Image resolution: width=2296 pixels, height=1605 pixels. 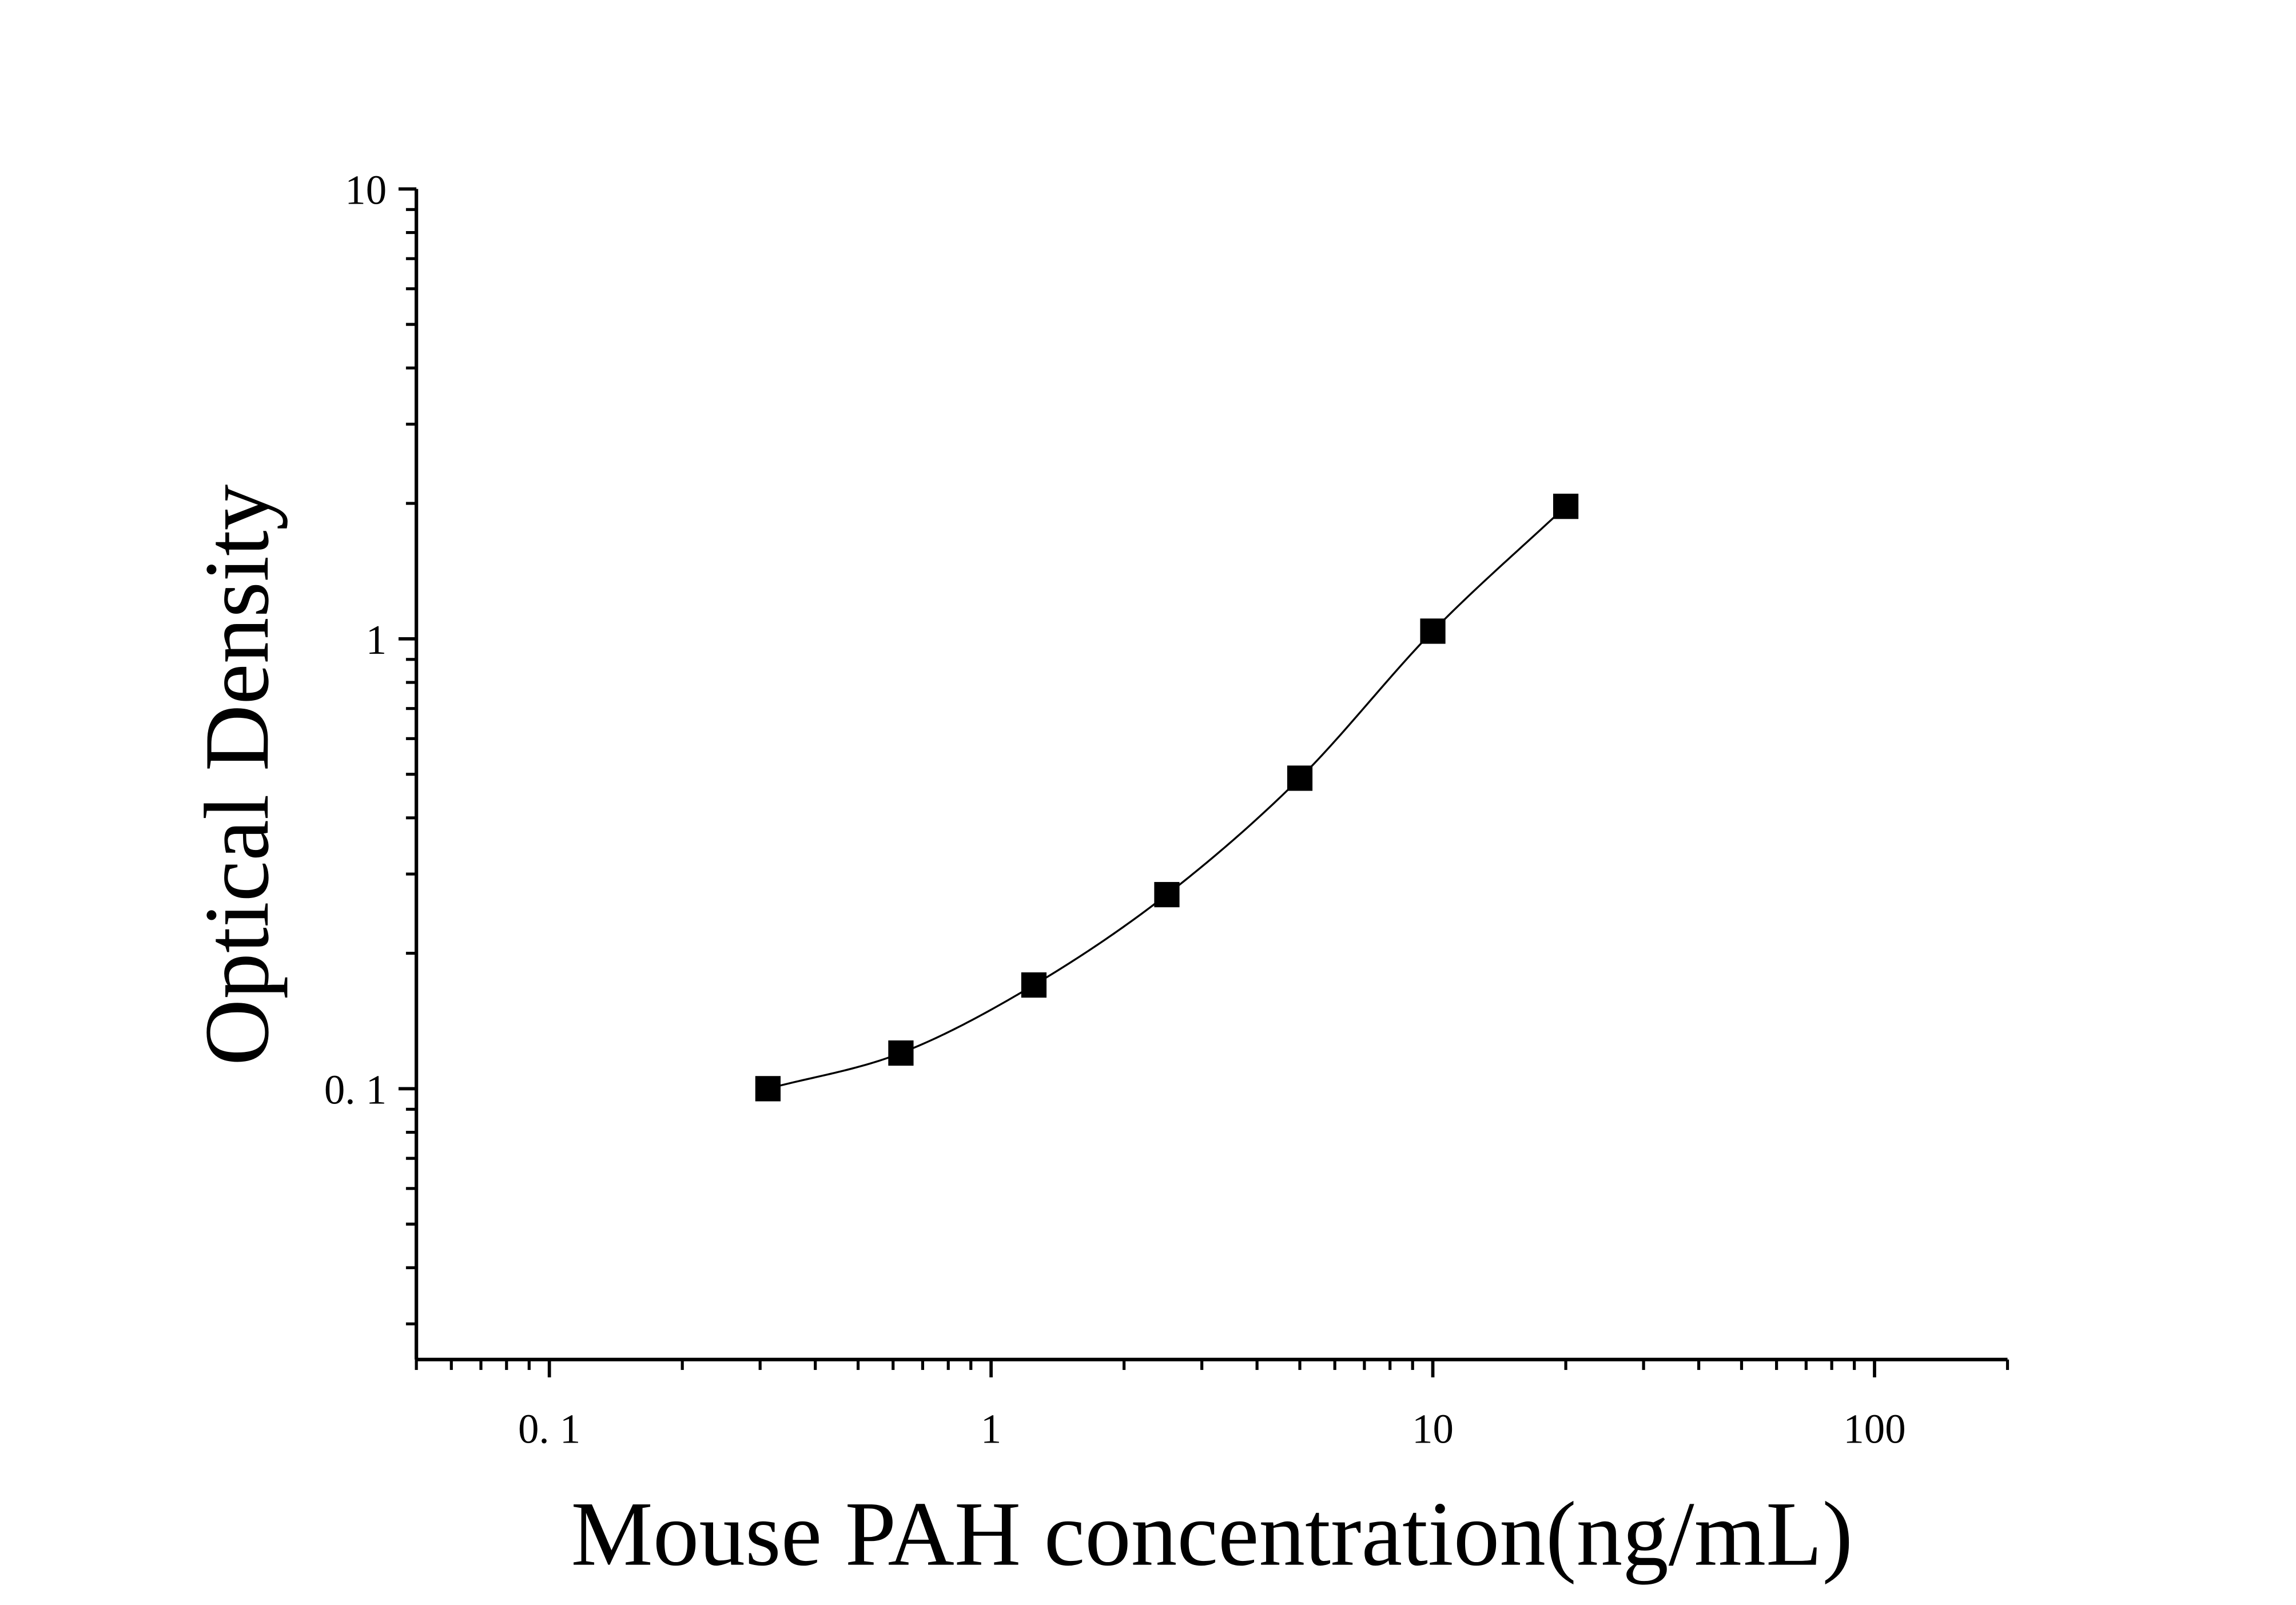 What do you see at coordinates (376, 640) in the screenshot?
I see `y-tick-label: 1` at bounding box center [376, 640].